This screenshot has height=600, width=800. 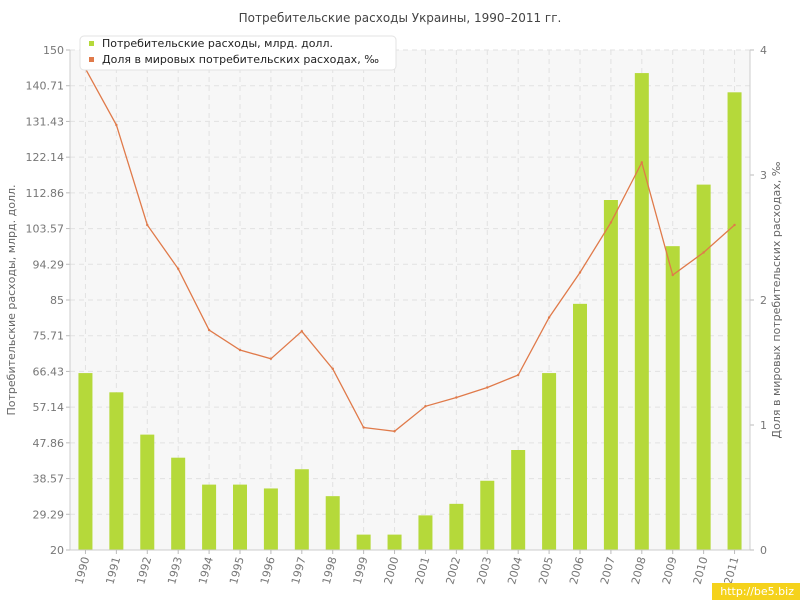 What do you see at coordinates (49, 336) in the screenshot?
I see `y-tick-label: 75.71` at bounding box center [49, 336].